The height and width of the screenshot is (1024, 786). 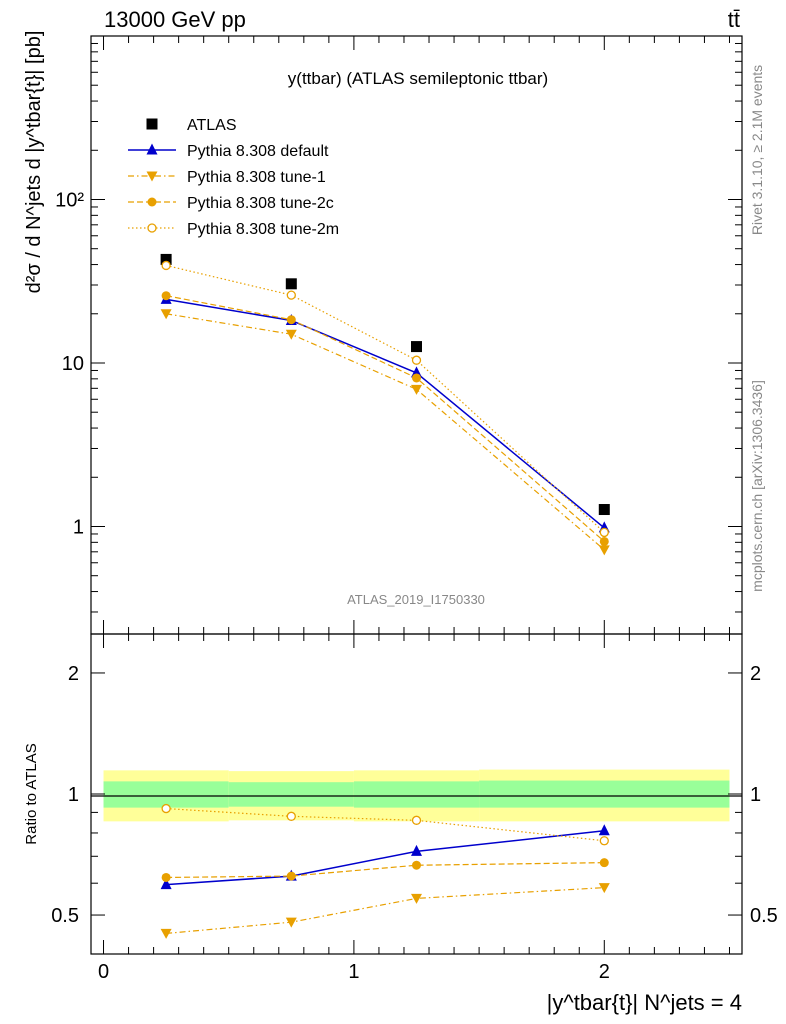 I want to click on ratio-y-tick-label-left: 2, so click(x=73, y=674).